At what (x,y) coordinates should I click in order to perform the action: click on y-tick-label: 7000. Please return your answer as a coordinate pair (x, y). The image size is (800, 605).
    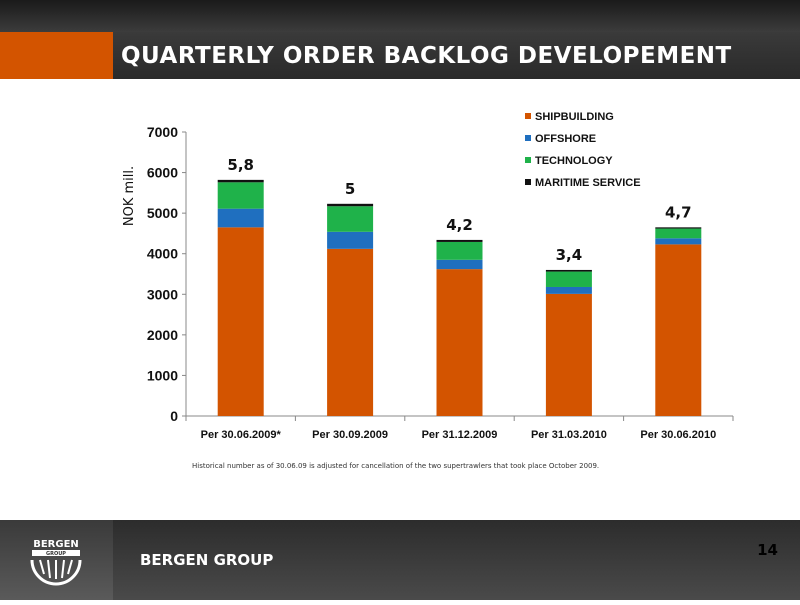
    Looking at the image, I should click on (162, 132).